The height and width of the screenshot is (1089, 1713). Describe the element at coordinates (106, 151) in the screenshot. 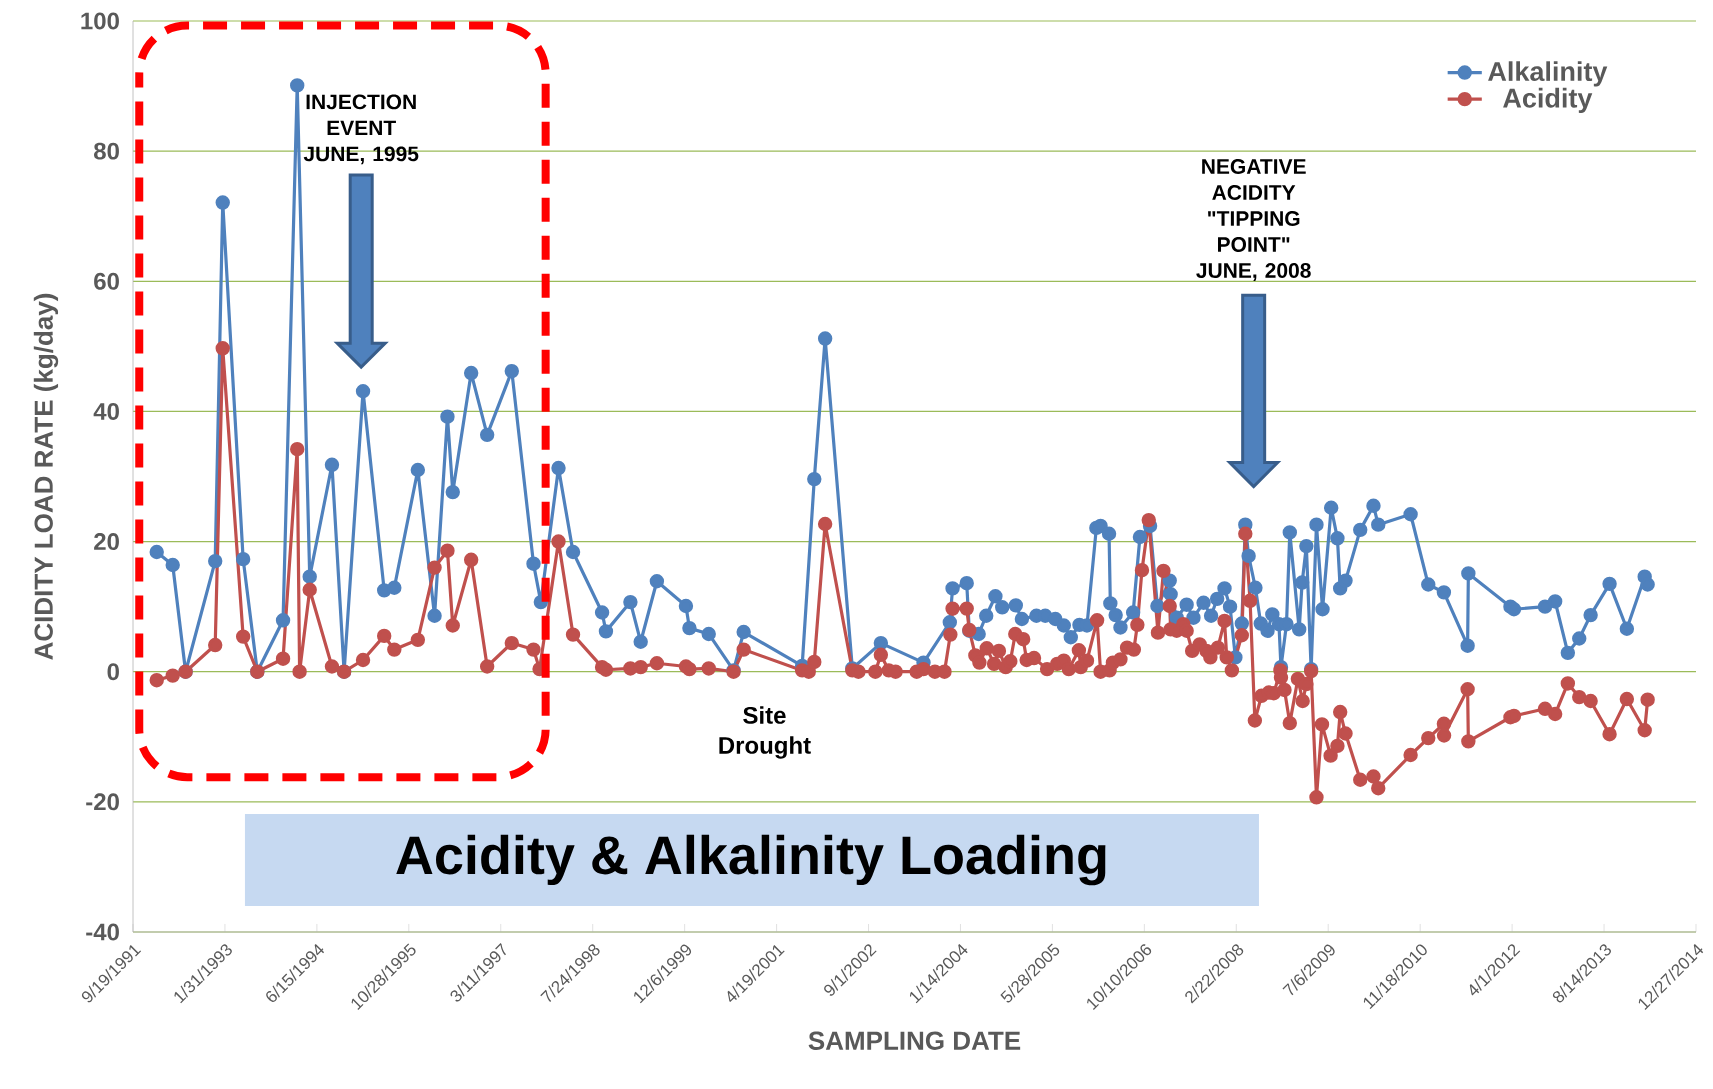

I see `y-tick-label: 80` at that location.